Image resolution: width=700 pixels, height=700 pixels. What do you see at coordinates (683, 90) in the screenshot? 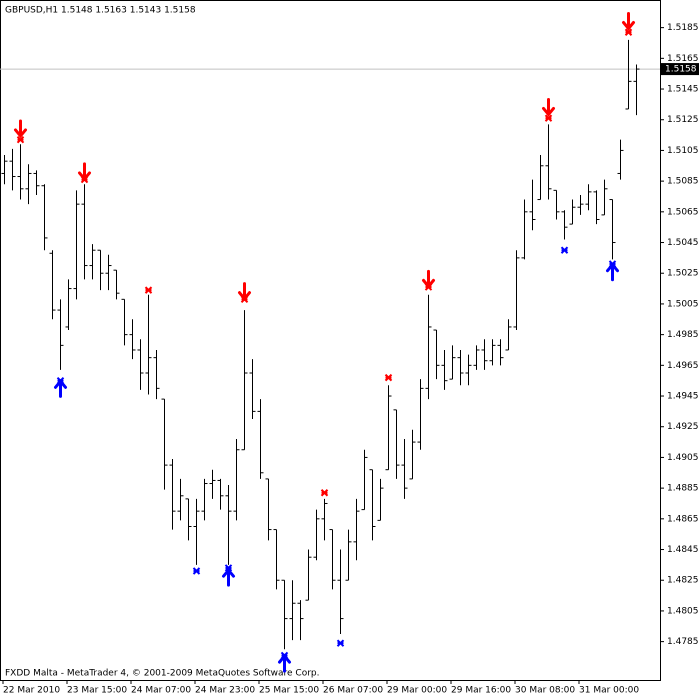
I see `y-tick-label: 1.5145` at bounding box center [683, 90].